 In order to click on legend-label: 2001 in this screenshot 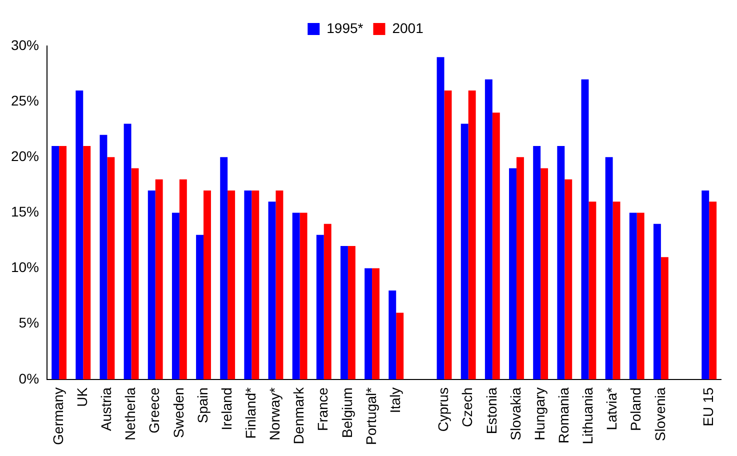, I will do `click(408, 28)`.